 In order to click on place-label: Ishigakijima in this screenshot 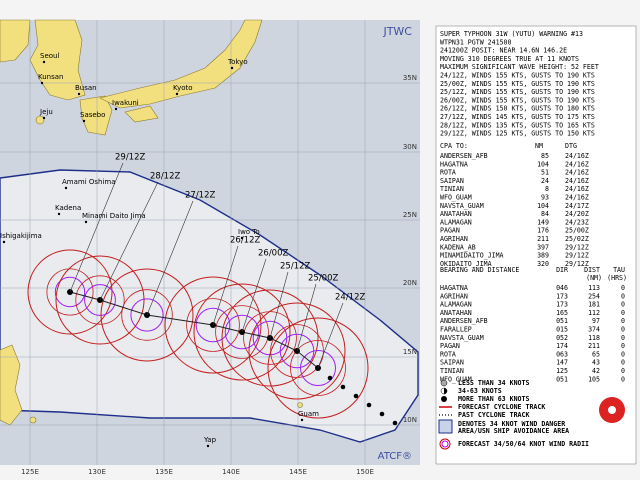, I will do `click(21, 236)`.